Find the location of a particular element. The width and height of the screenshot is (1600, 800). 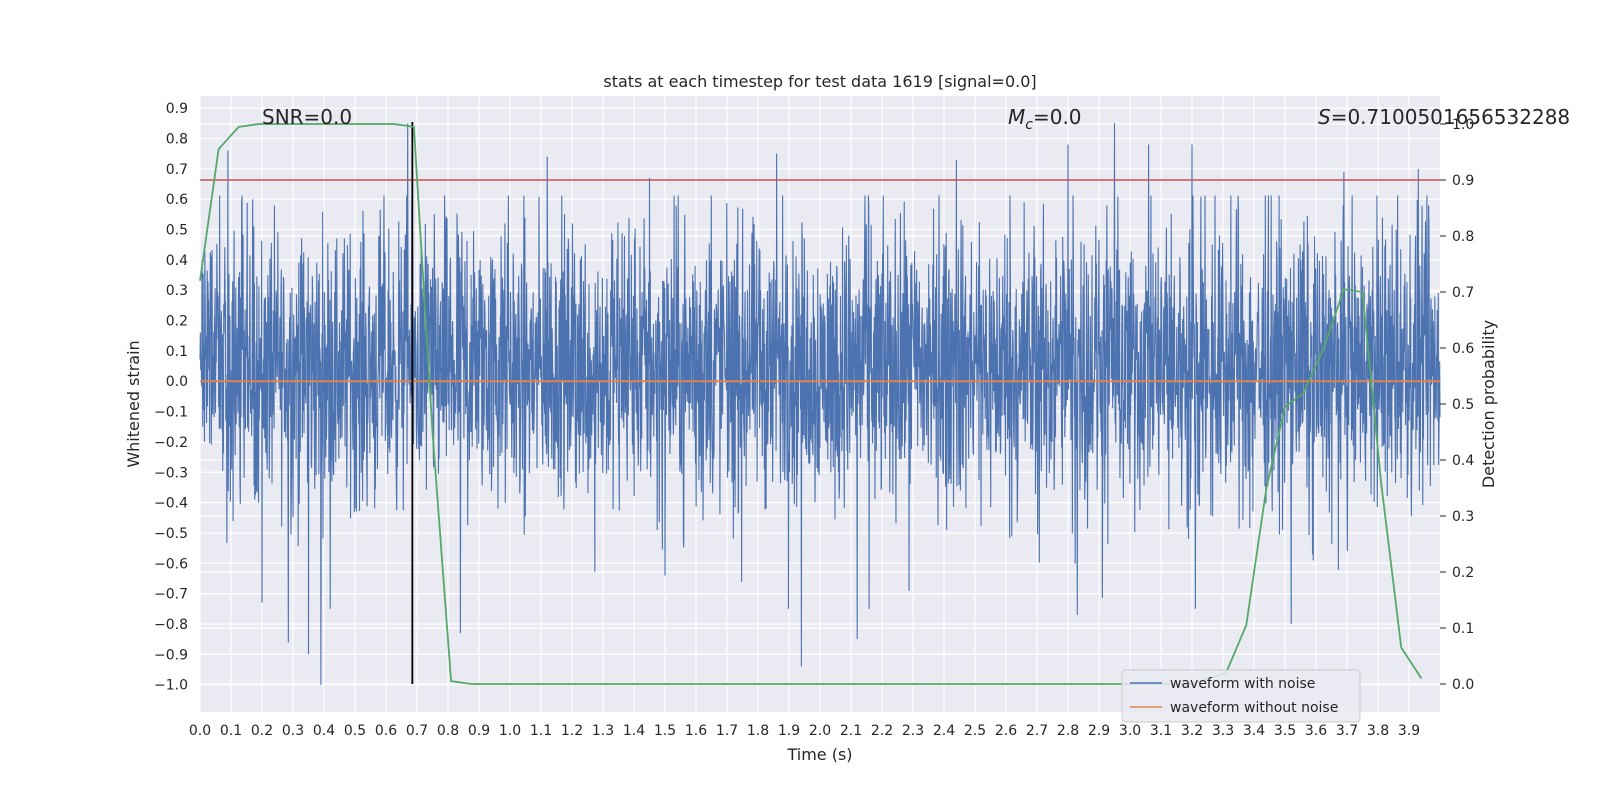

x-tick-label: 1.2 is located at coordinates (572, 731).